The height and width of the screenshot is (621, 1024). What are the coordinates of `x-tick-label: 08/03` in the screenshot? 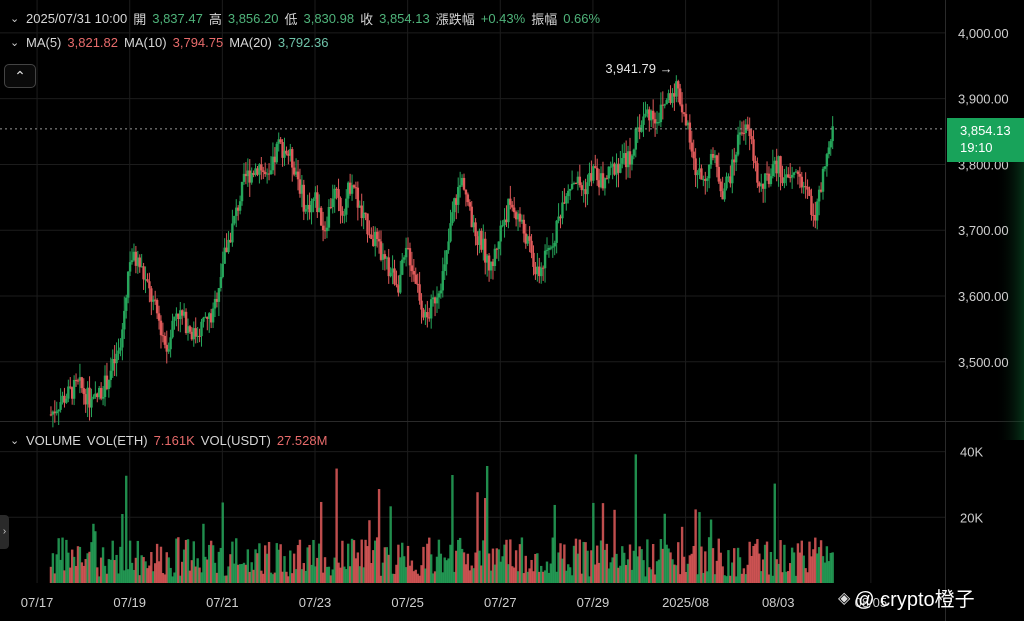 It's located at (778, 602).